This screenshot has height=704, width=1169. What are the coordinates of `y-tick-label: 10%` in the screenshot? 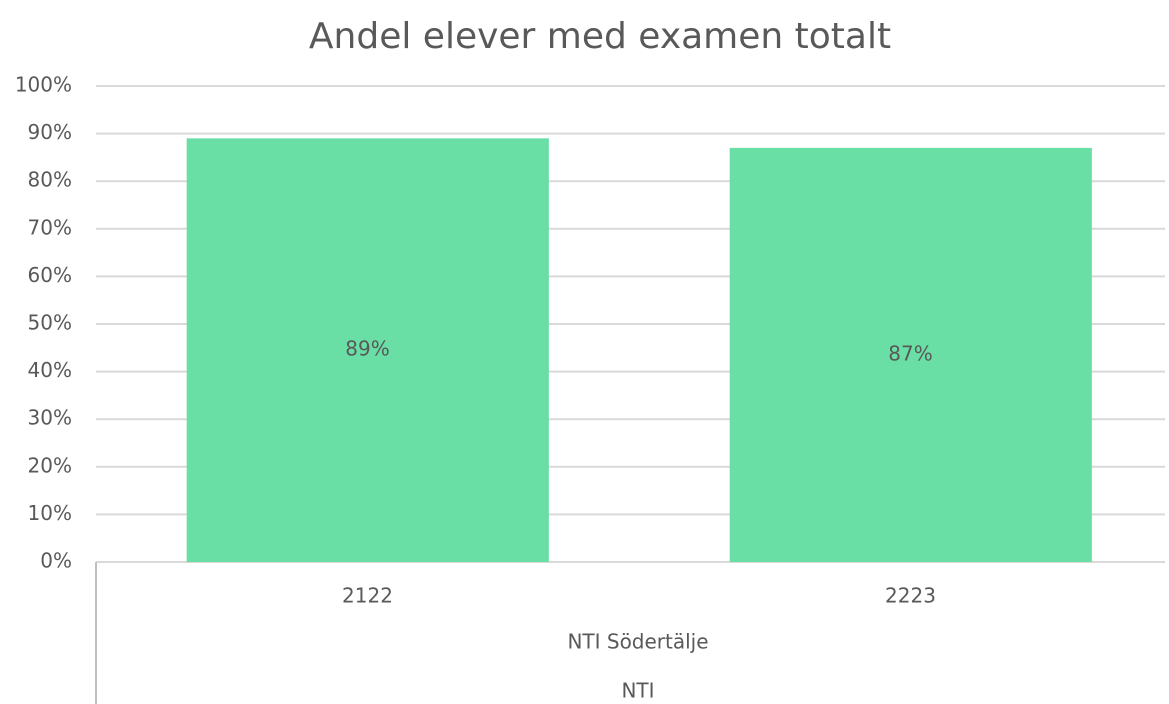 It's located at (50, 513).